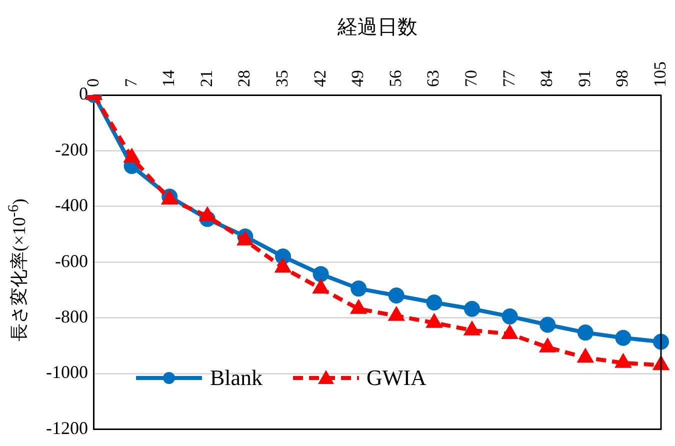 This screenshot has height=446, width=675. I want to click on x-tick-label: 77, so click(508, 78).